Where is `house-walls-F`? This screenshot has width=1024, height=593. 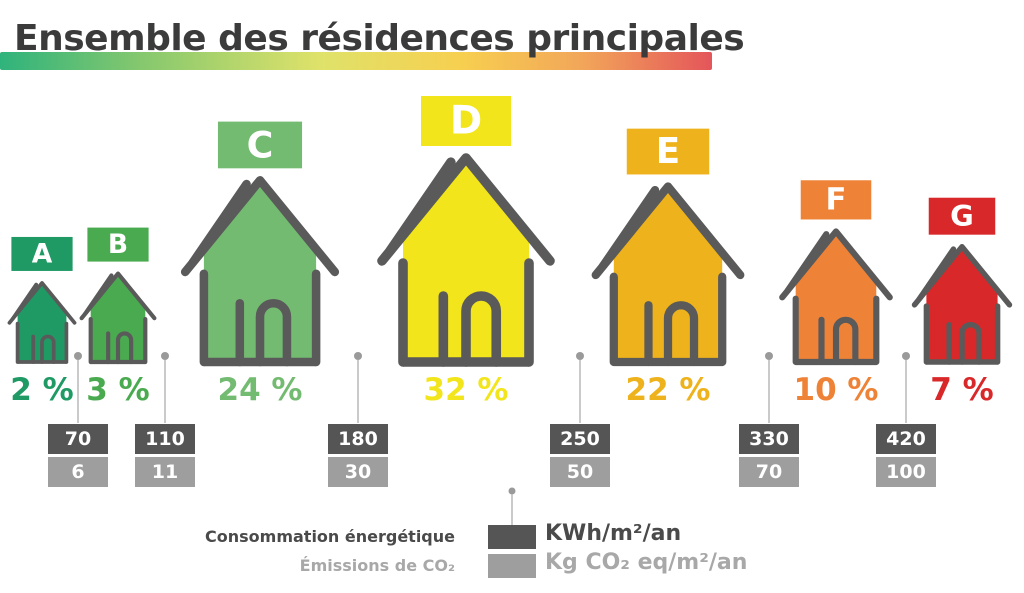 house-walls-F is located at coordinates (836, 330).